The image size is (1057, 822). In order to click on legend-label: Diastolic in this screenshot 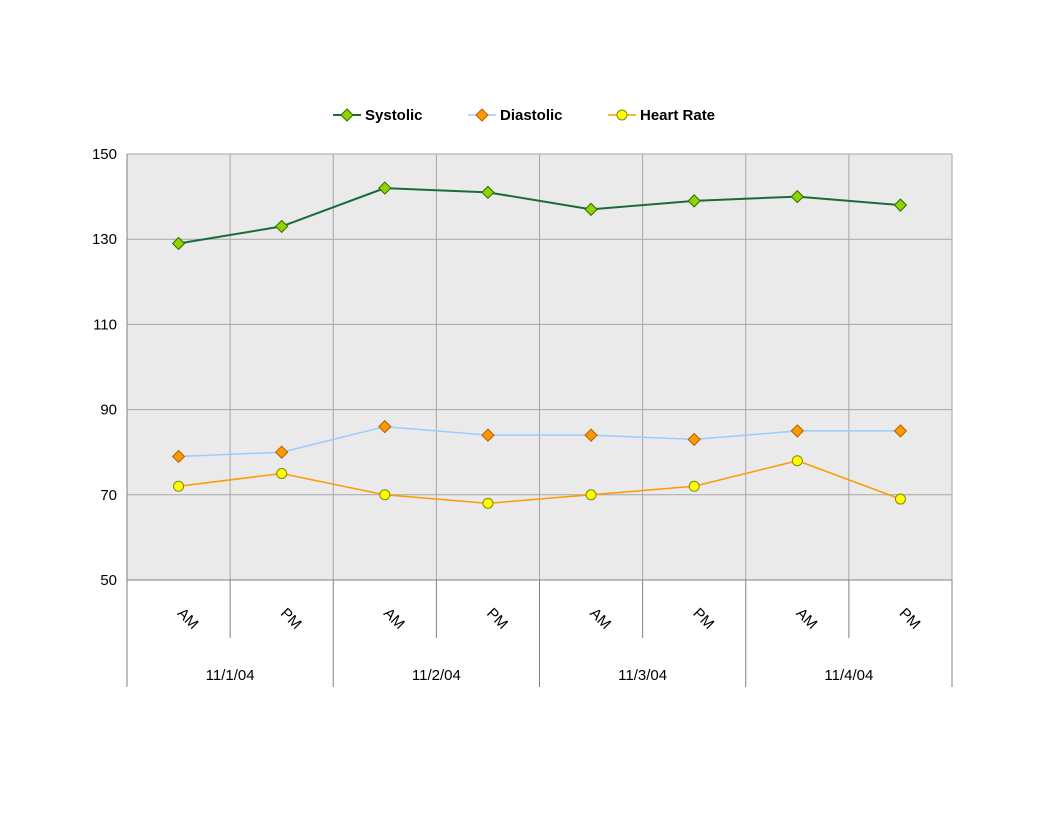, I will do `click(531, 115)`.